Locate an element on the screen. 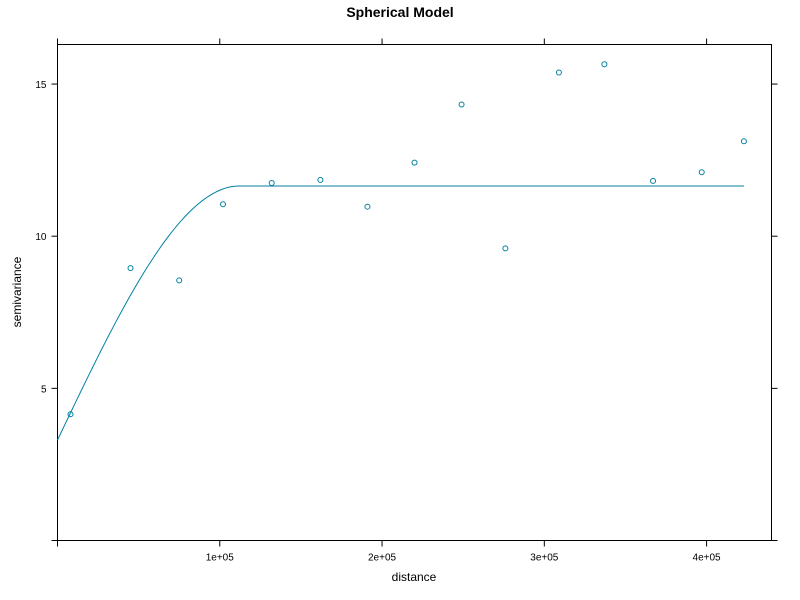  x-tick-label: 2e+05 is located at coordinates (382, 558).